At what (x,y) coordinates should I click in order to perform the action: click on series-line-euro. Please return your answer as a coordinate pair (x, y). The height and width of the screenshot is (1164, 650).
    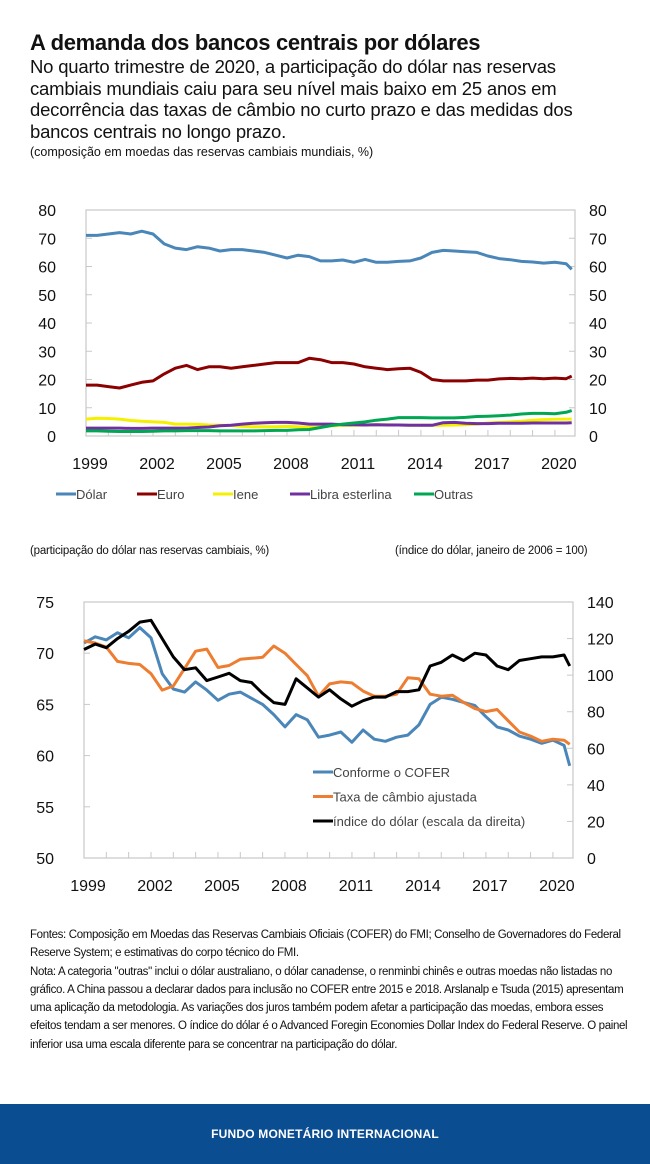
    Looking at the image, I should click on (329, 373).